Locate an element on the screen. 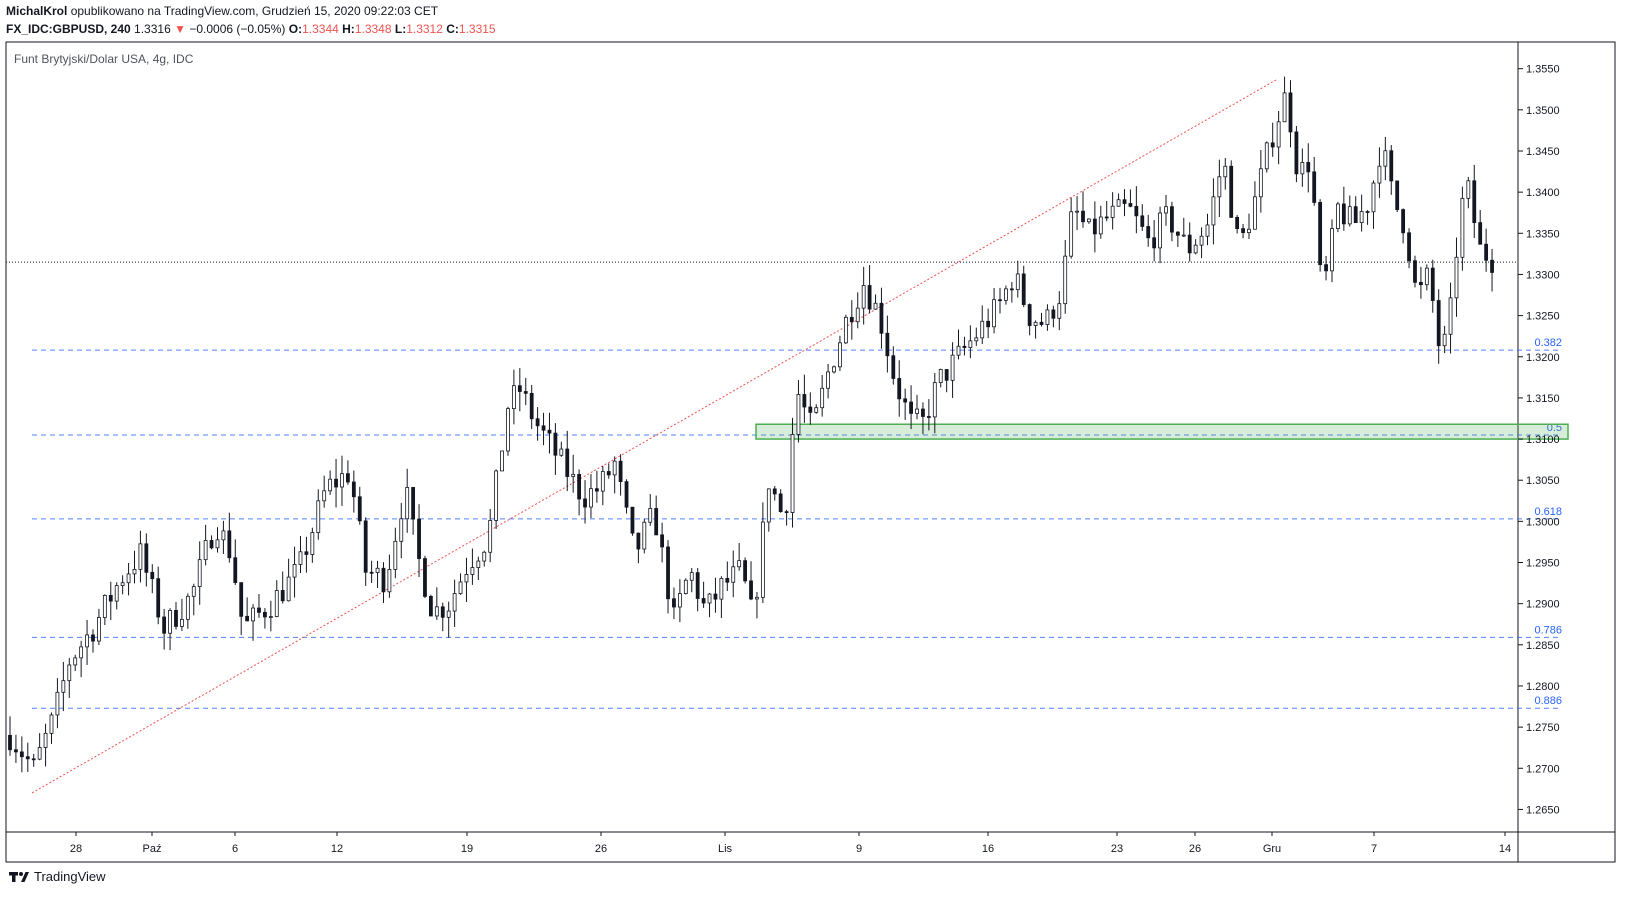 Image resolution: width=1627 pixels, height=903 pixels. support-zone is located at coordinates (1162, 431).